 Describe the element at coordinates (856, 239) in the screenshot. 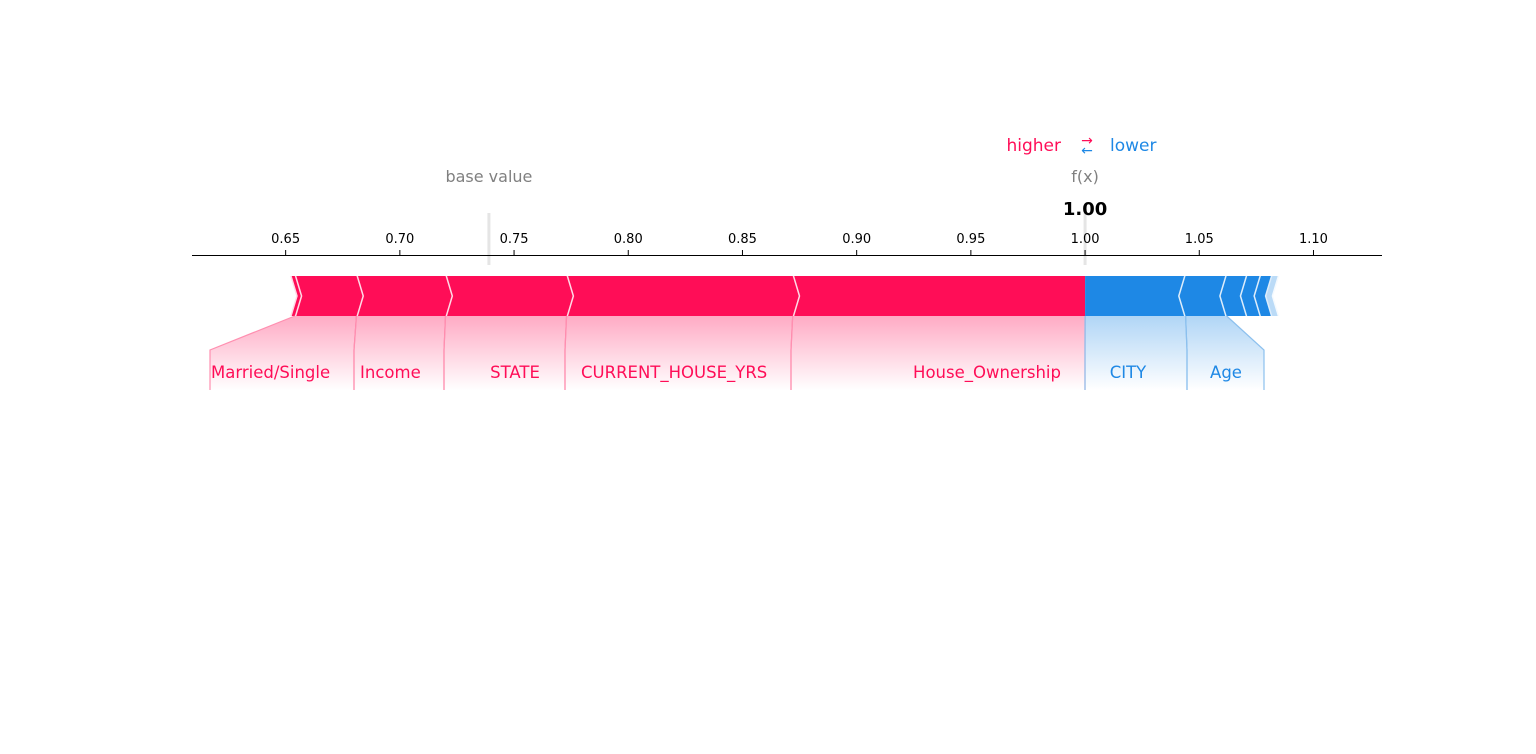

I see `x-tick-label: 0.90` at that location.